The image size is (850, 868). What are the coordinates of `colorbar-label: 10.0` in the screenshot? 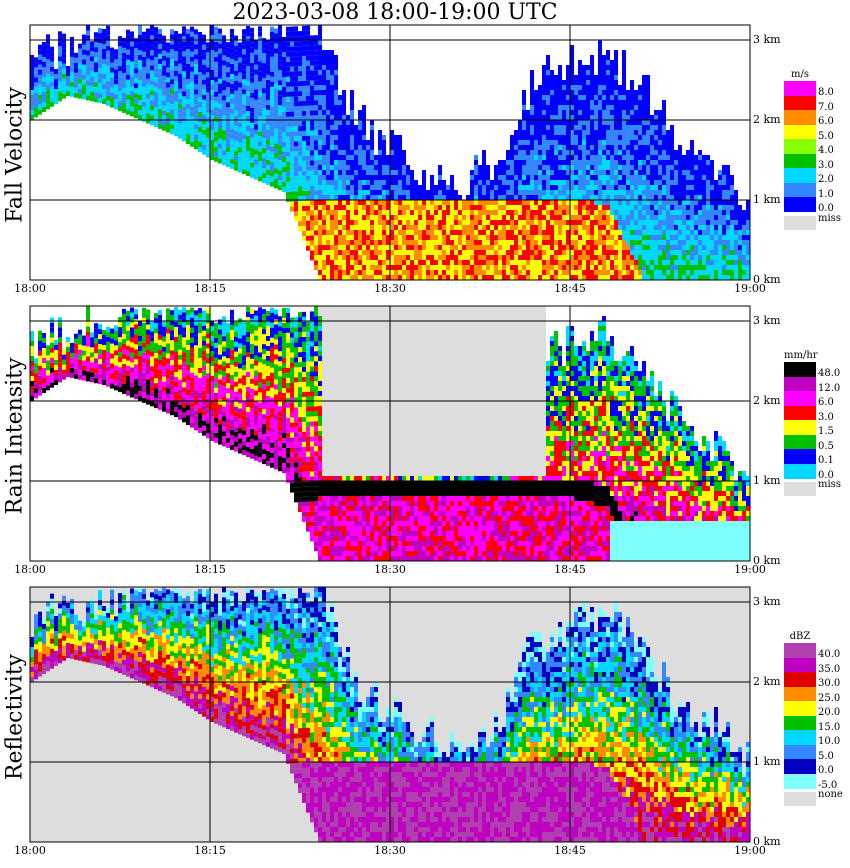 It's located at (829, 741).